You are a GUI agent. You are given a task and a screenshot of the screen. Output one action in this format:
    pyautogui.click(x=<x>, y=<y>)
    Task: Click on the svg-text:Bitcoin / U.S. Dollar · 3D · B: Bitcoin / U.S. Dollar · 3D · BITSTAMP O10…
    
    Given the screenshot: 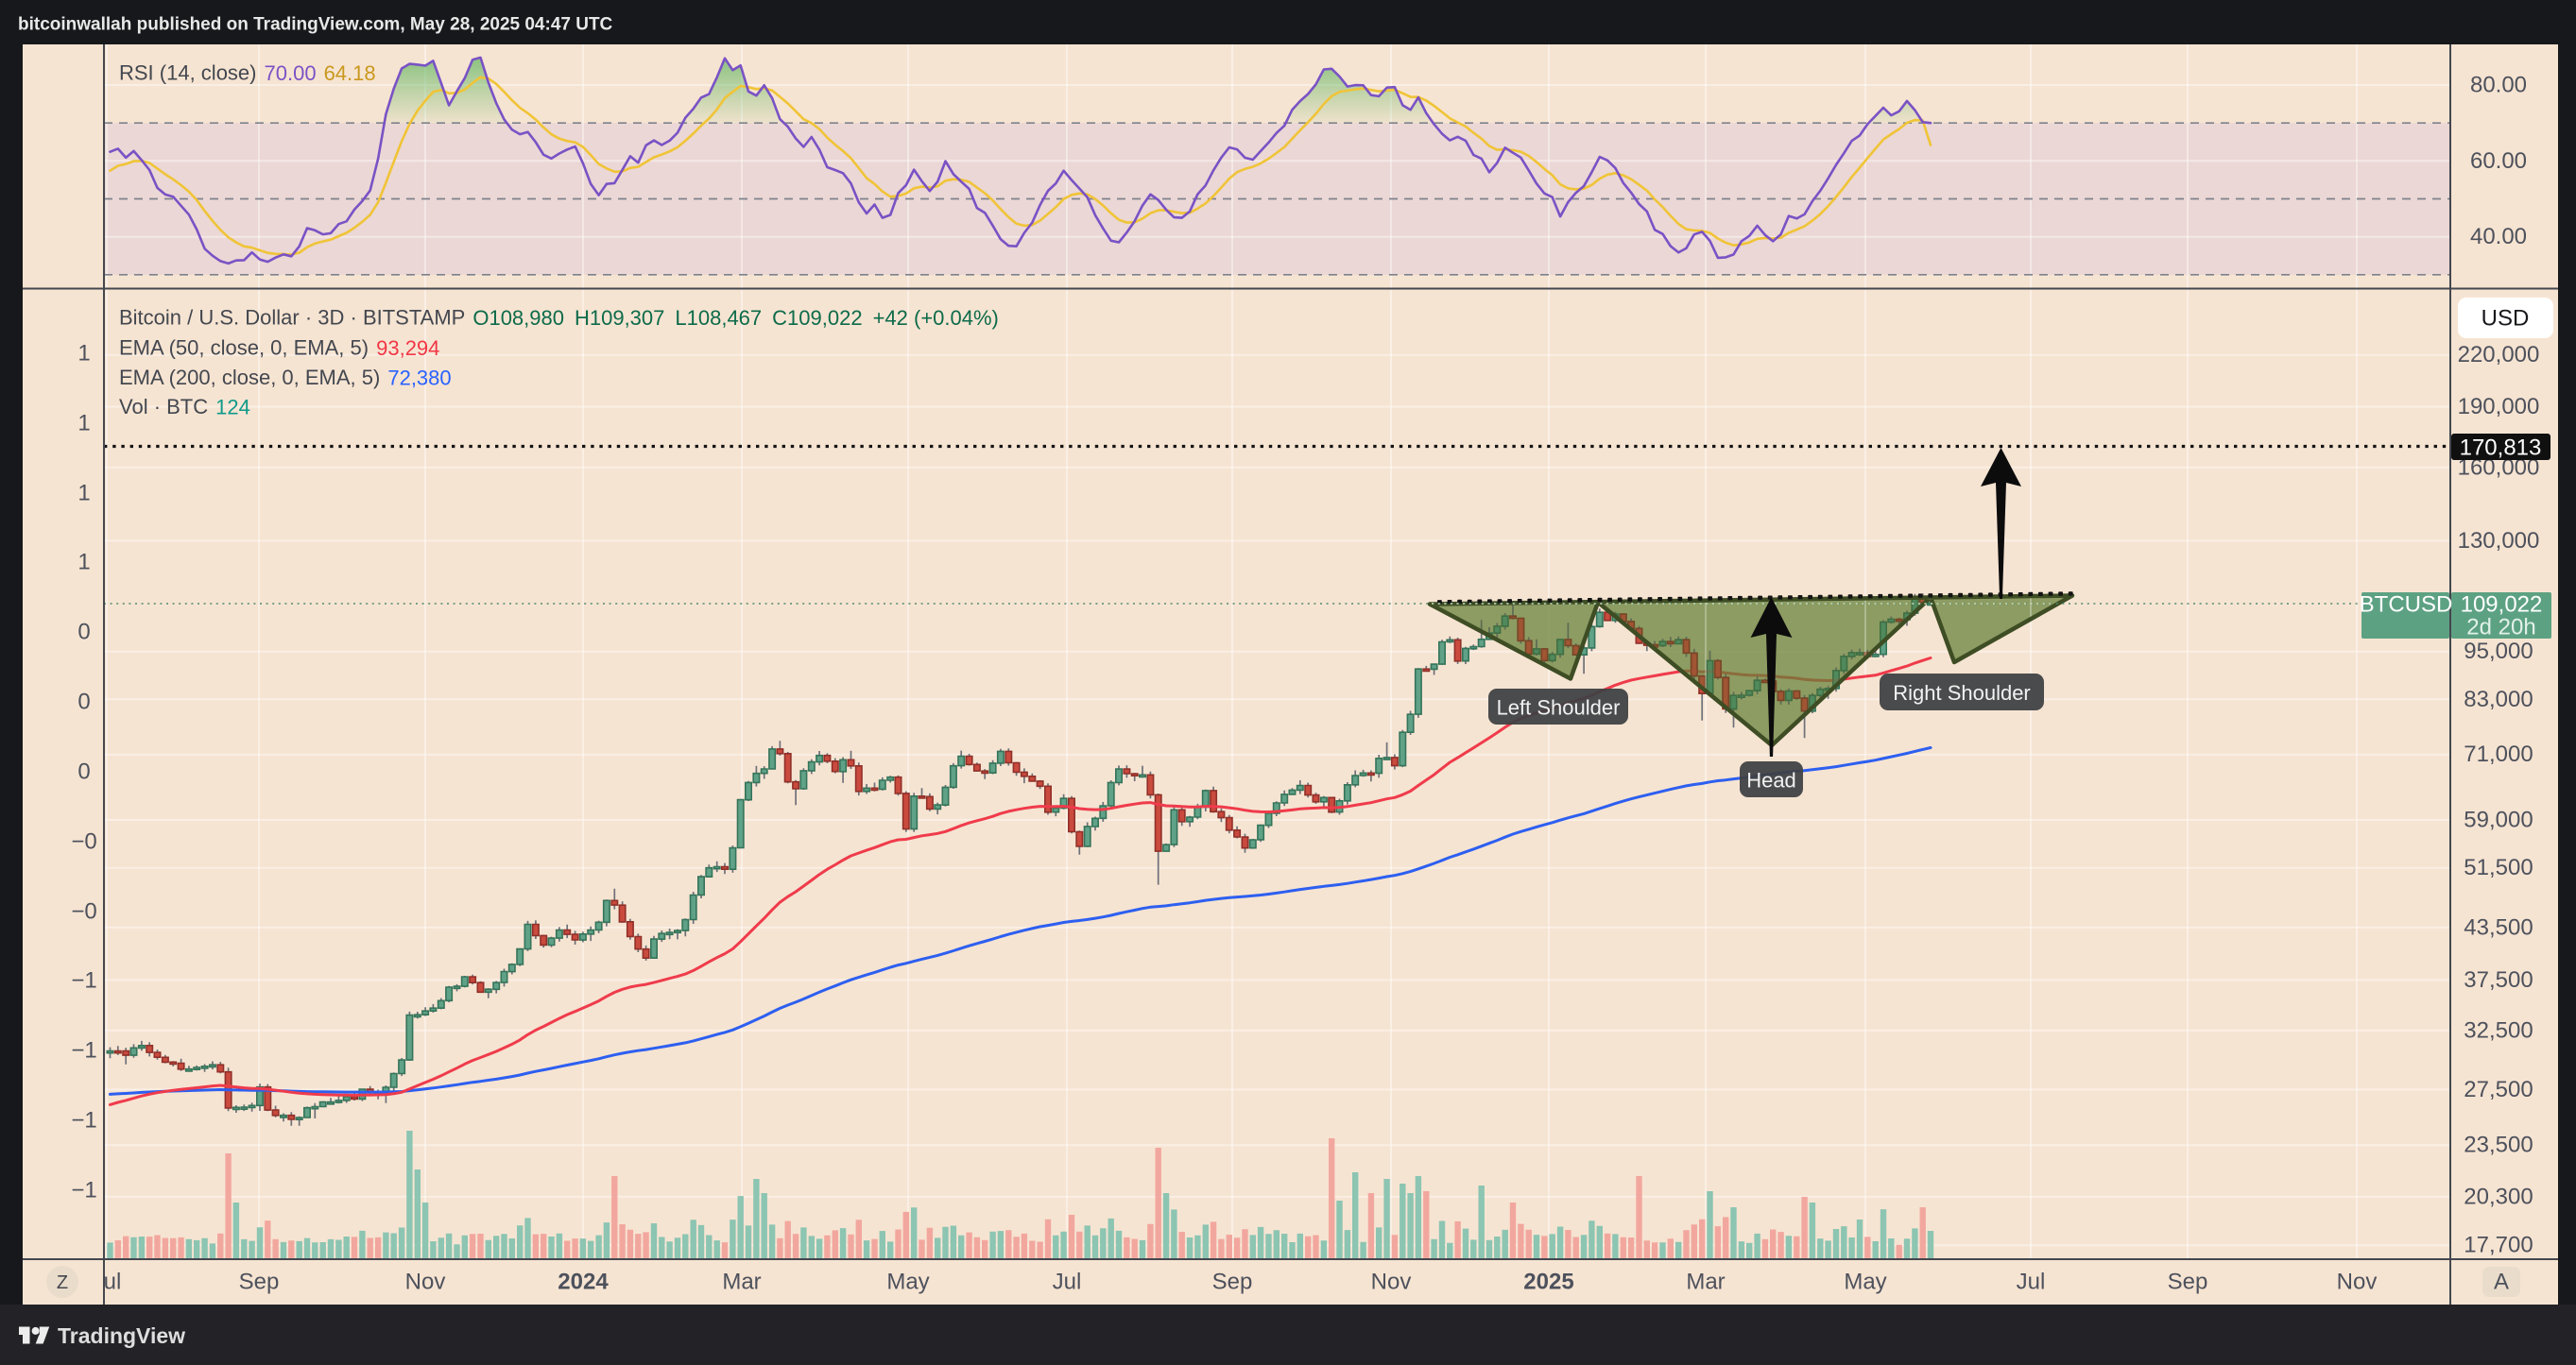 What is the action you would take?
    pyautogui.click(x=559, y=318)
    